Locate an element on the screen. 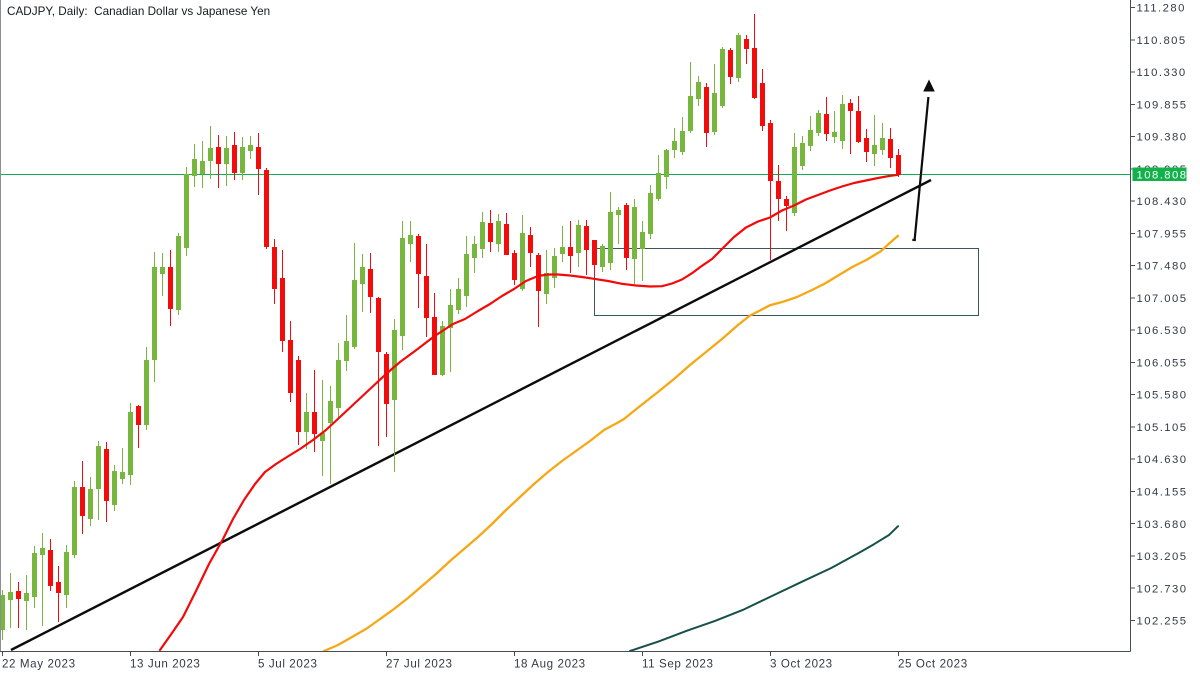 Image resolution: width=1200 pixels, height=675 pixels. svg-text: 110.330 is located at coordinates (1162, 73).